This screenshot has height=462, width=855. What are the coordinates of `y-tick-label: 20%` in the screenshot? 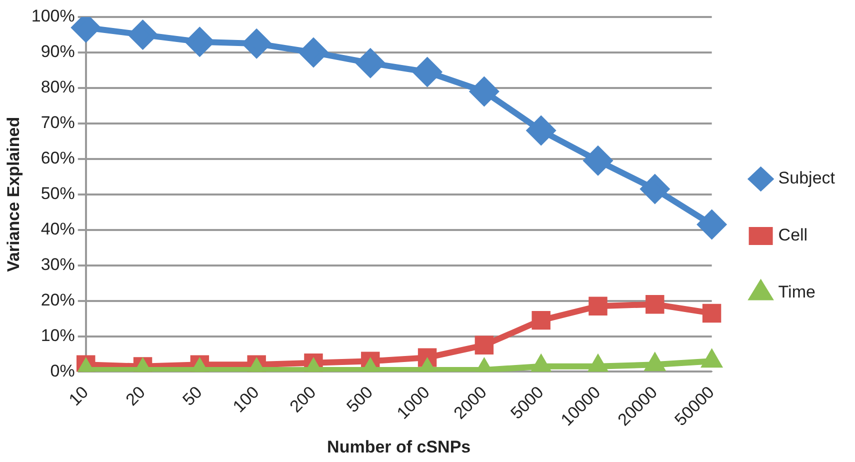 It's located at (57, 300).